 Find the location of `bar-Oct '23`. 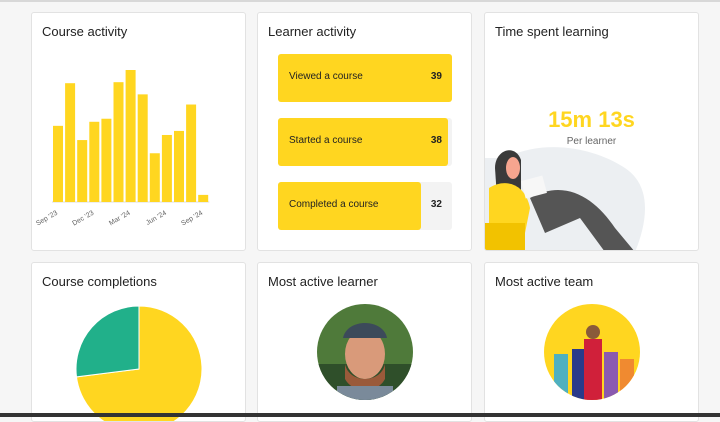

bar-Oct '23 is located at coordinates (70, 142).